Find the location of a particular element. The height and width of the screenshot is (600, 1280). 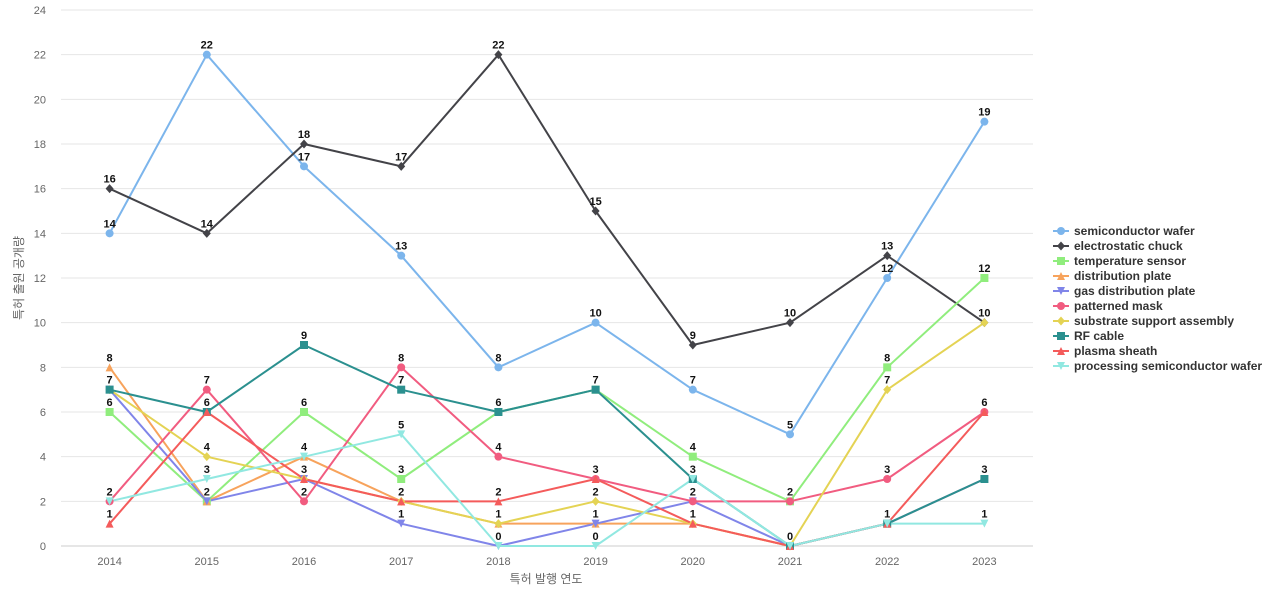

legend-item: gas distribution plate is located at coordinates (1124, 291).